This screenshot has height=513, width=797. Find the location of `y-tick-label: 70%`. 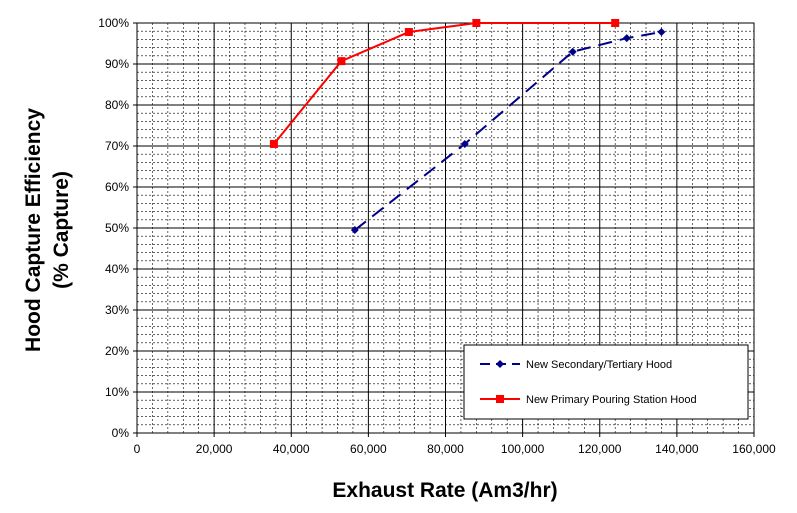

y-tick-label: 70% is located at coordinates (117, 146).